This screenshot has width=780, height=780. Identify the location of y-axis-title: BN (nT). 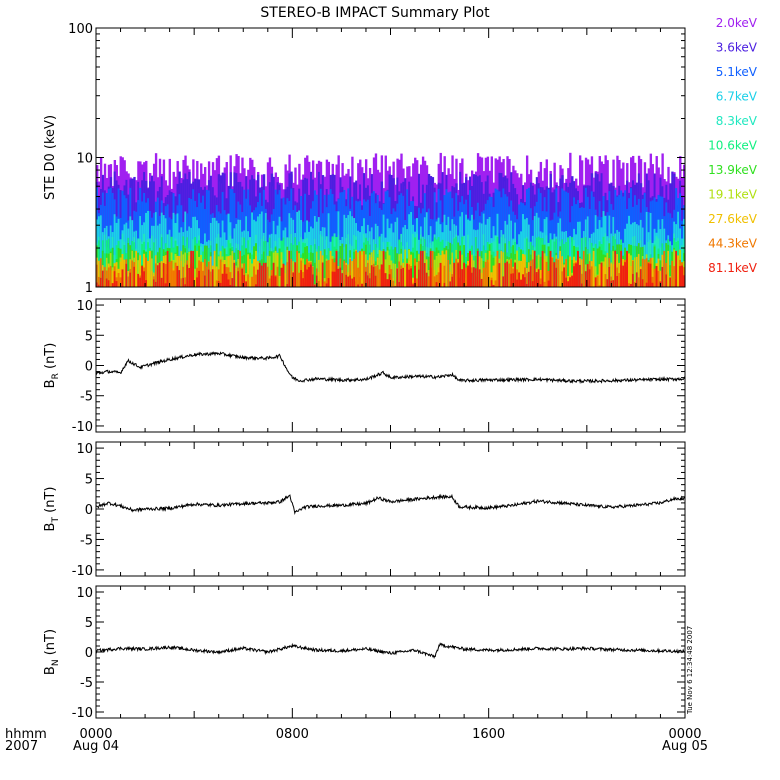
(52, 652).